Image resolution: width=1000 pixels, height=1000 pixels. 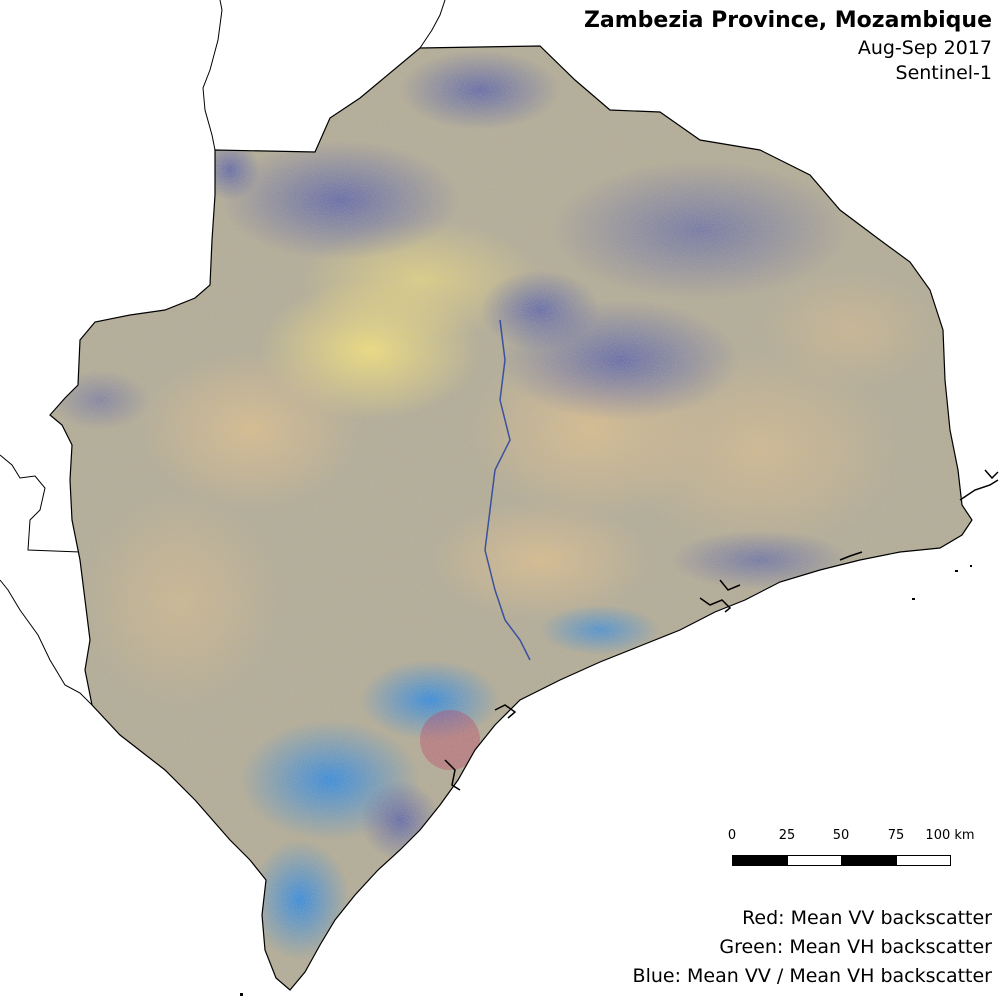 What do you see at coordinates (40, 503) in the screenshot?
I see `west-boundary-line` at bounding box center [40, 503].